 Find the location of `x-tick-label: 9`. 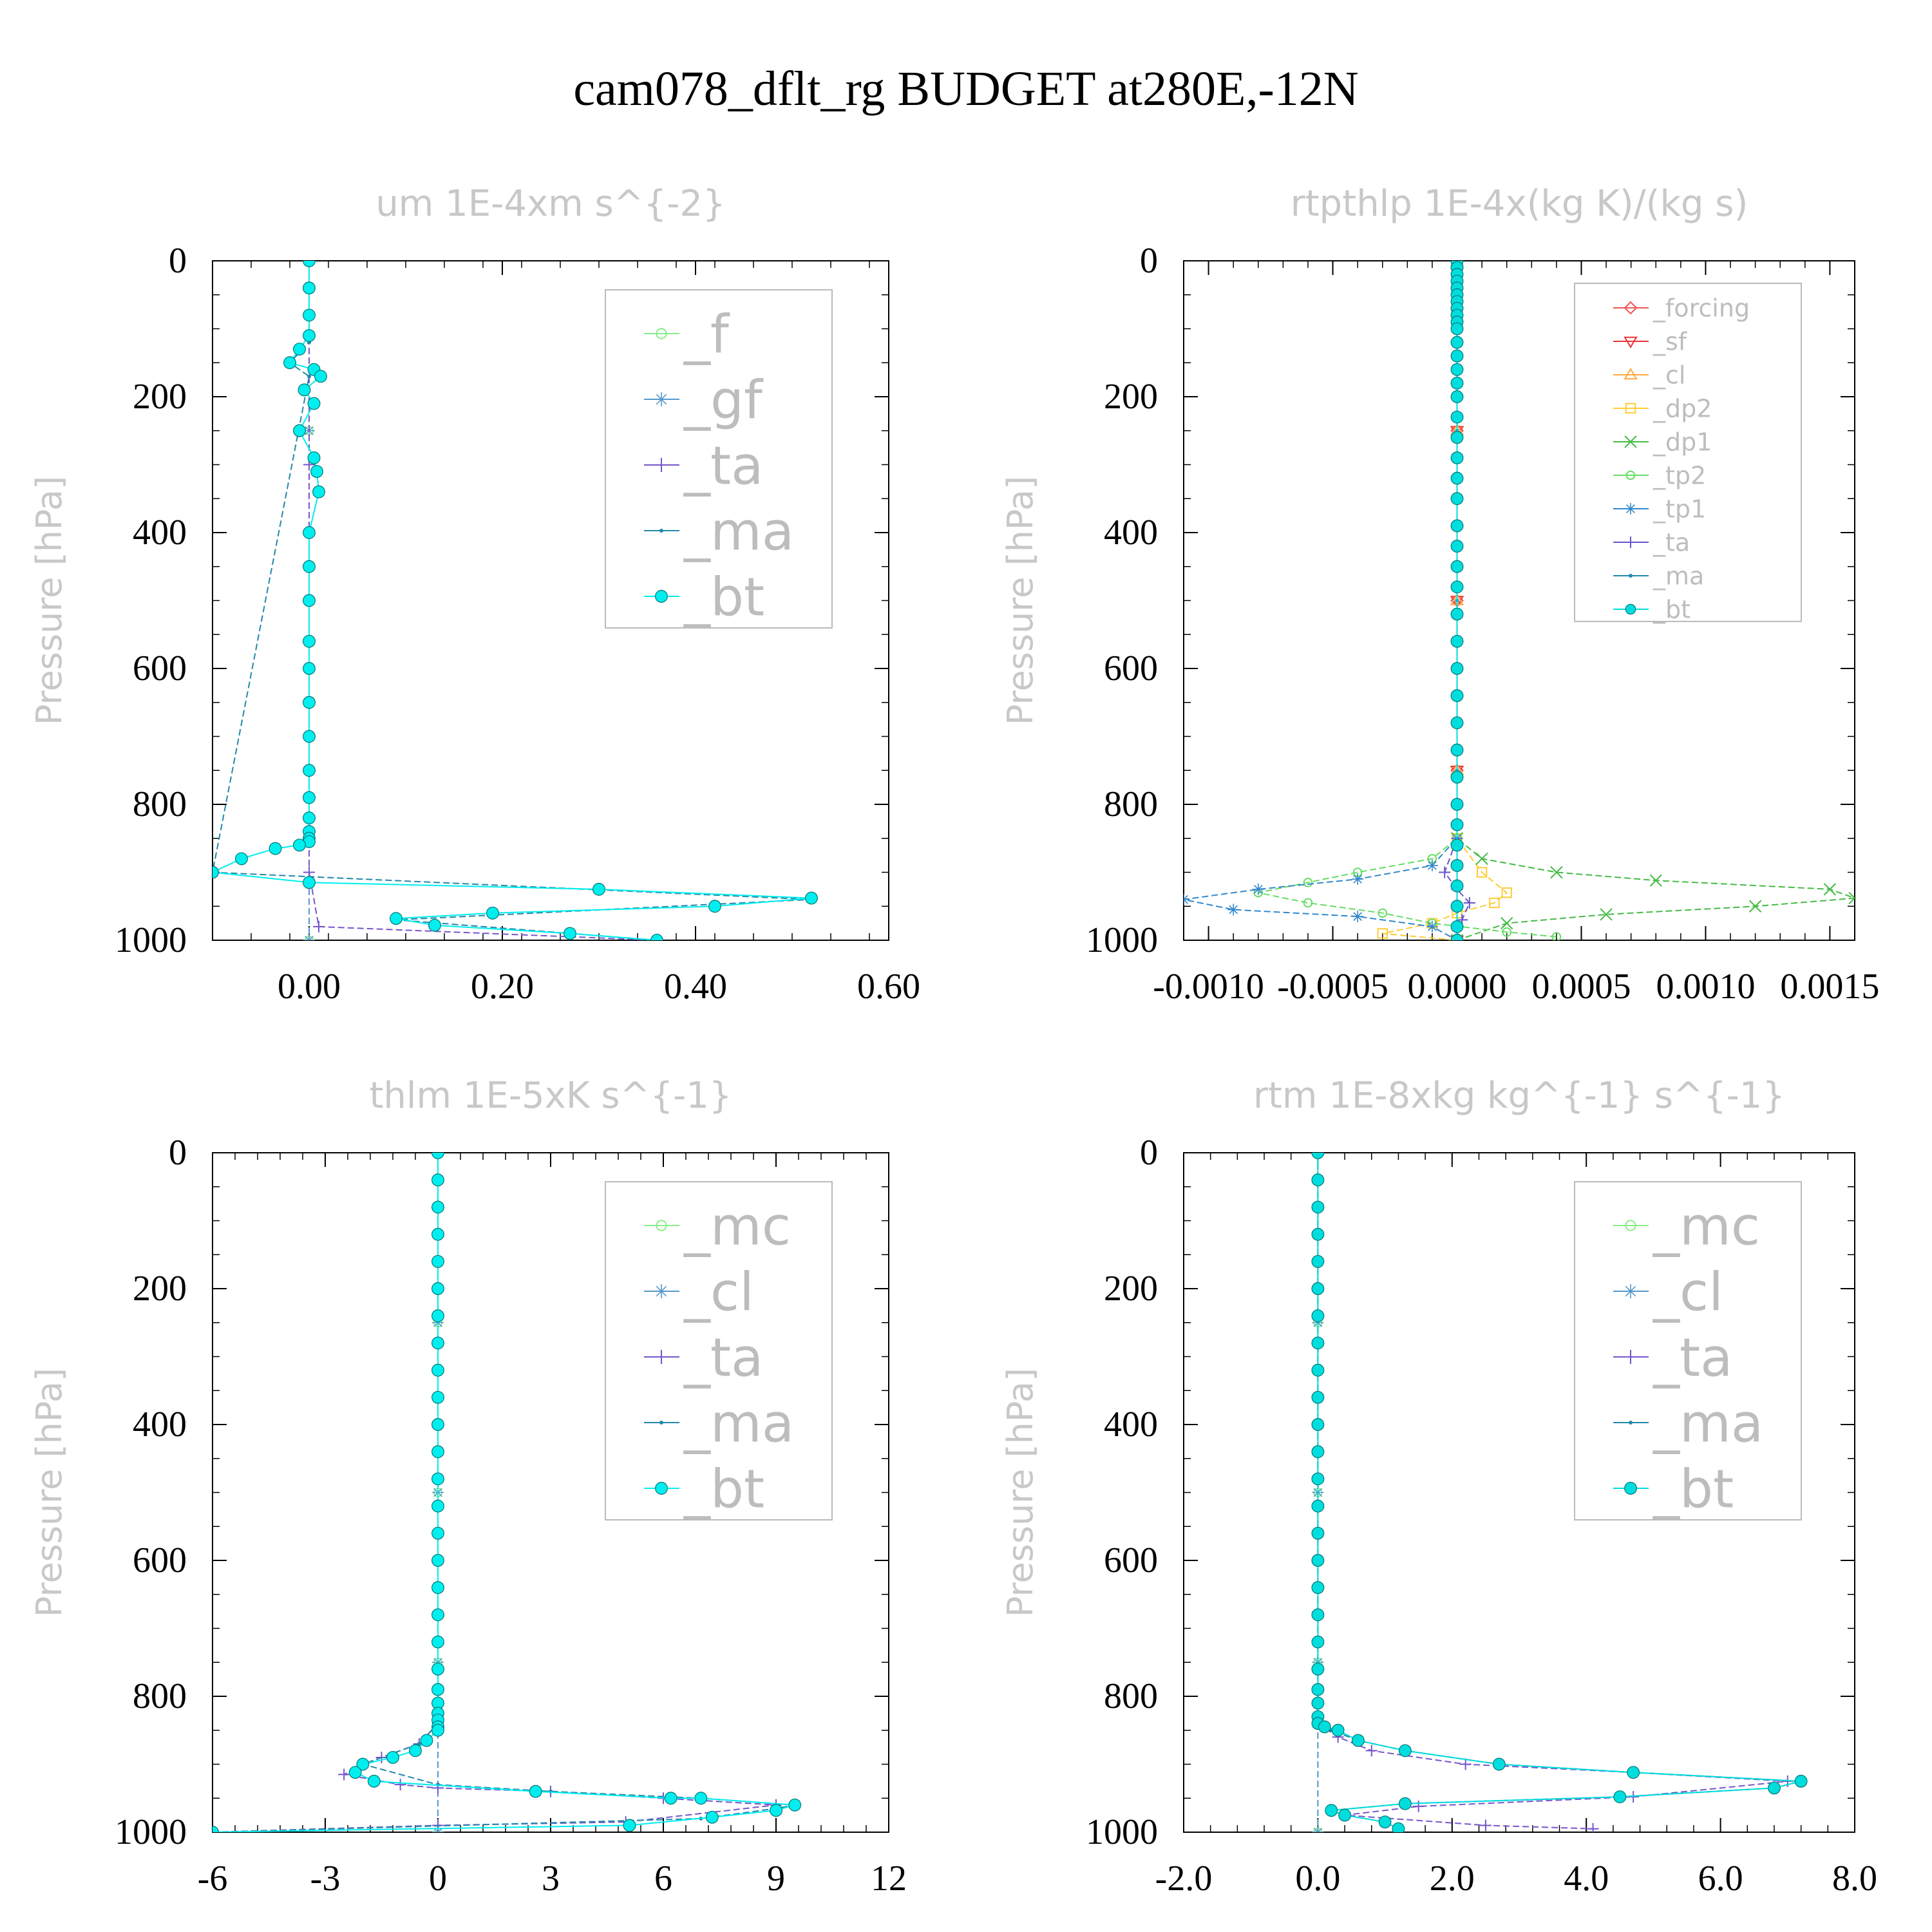

x-tick-label: 9 is located at coordinates (776, 1879).